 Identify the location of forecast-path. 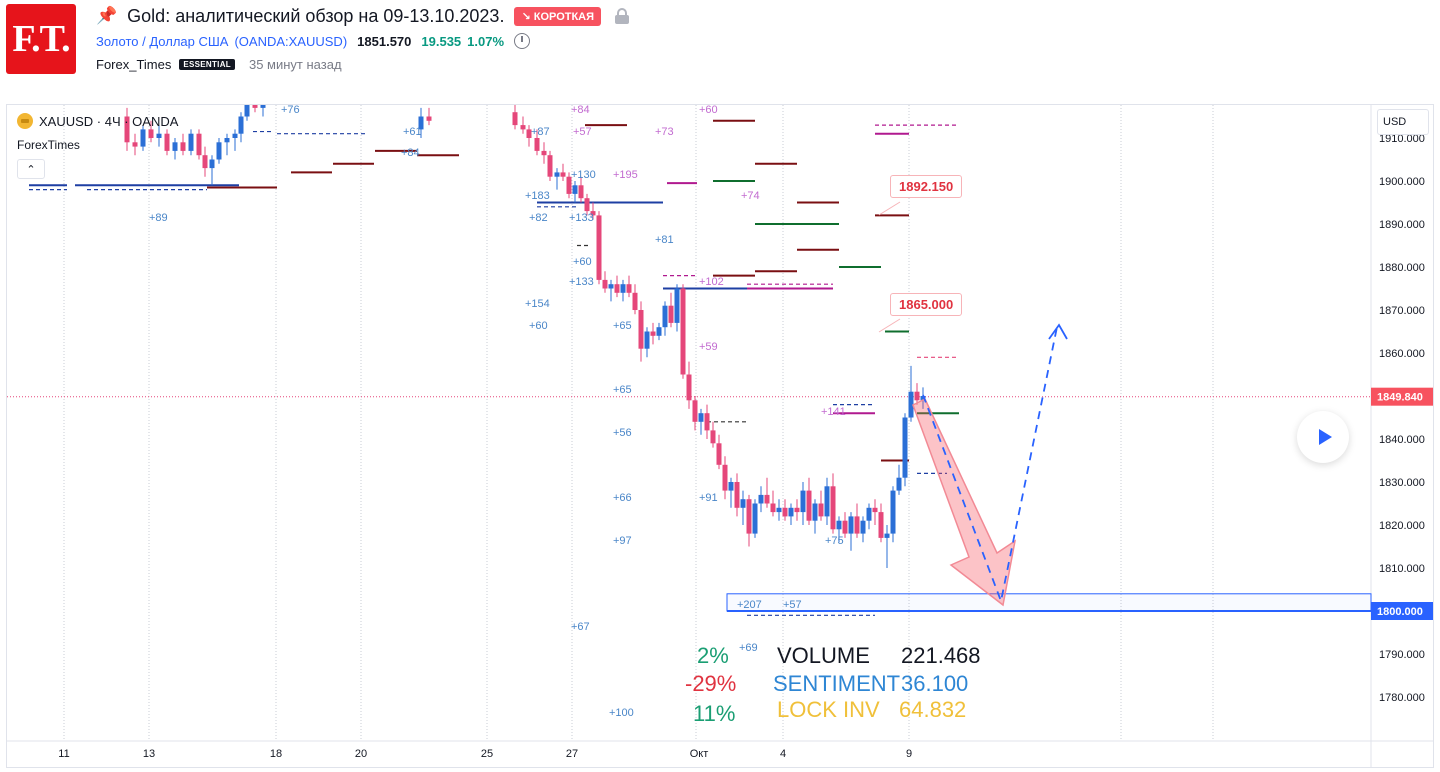
(990, 465).